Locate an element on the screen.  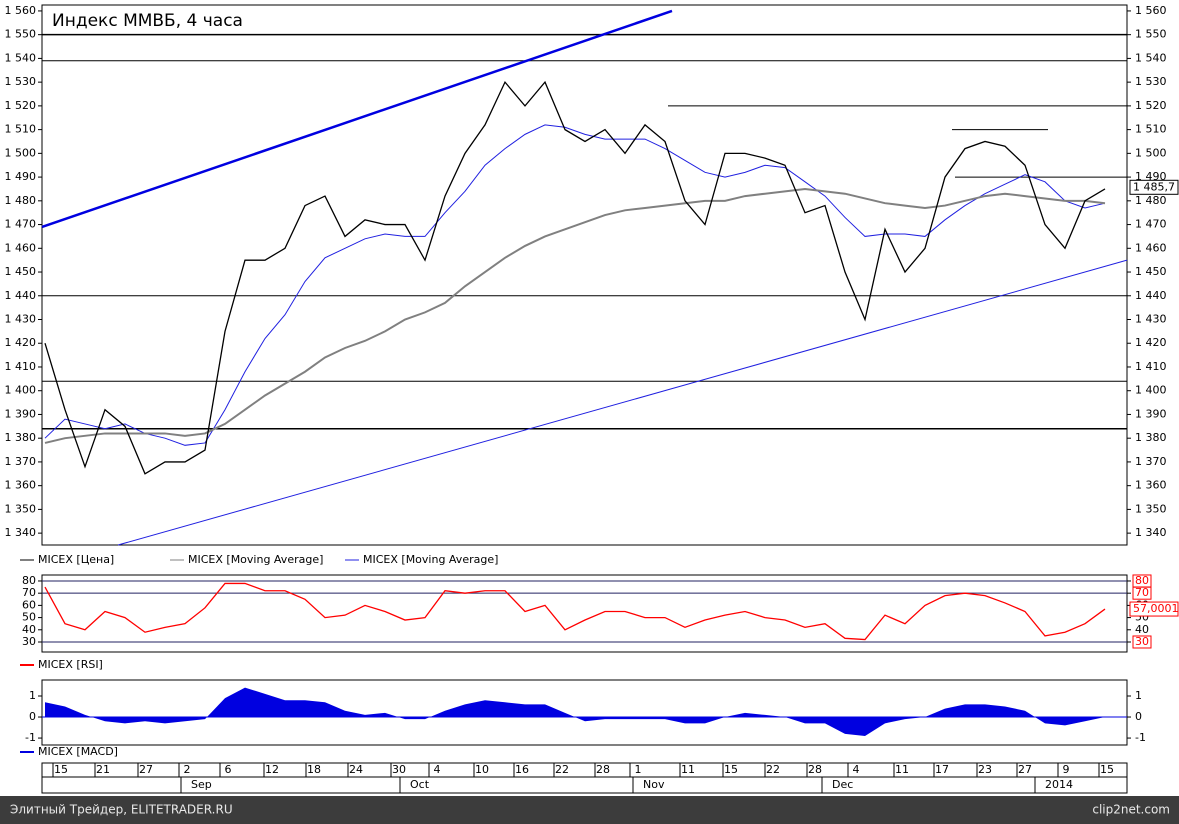
level-label: 80 is located at coordinates (1142, 580).